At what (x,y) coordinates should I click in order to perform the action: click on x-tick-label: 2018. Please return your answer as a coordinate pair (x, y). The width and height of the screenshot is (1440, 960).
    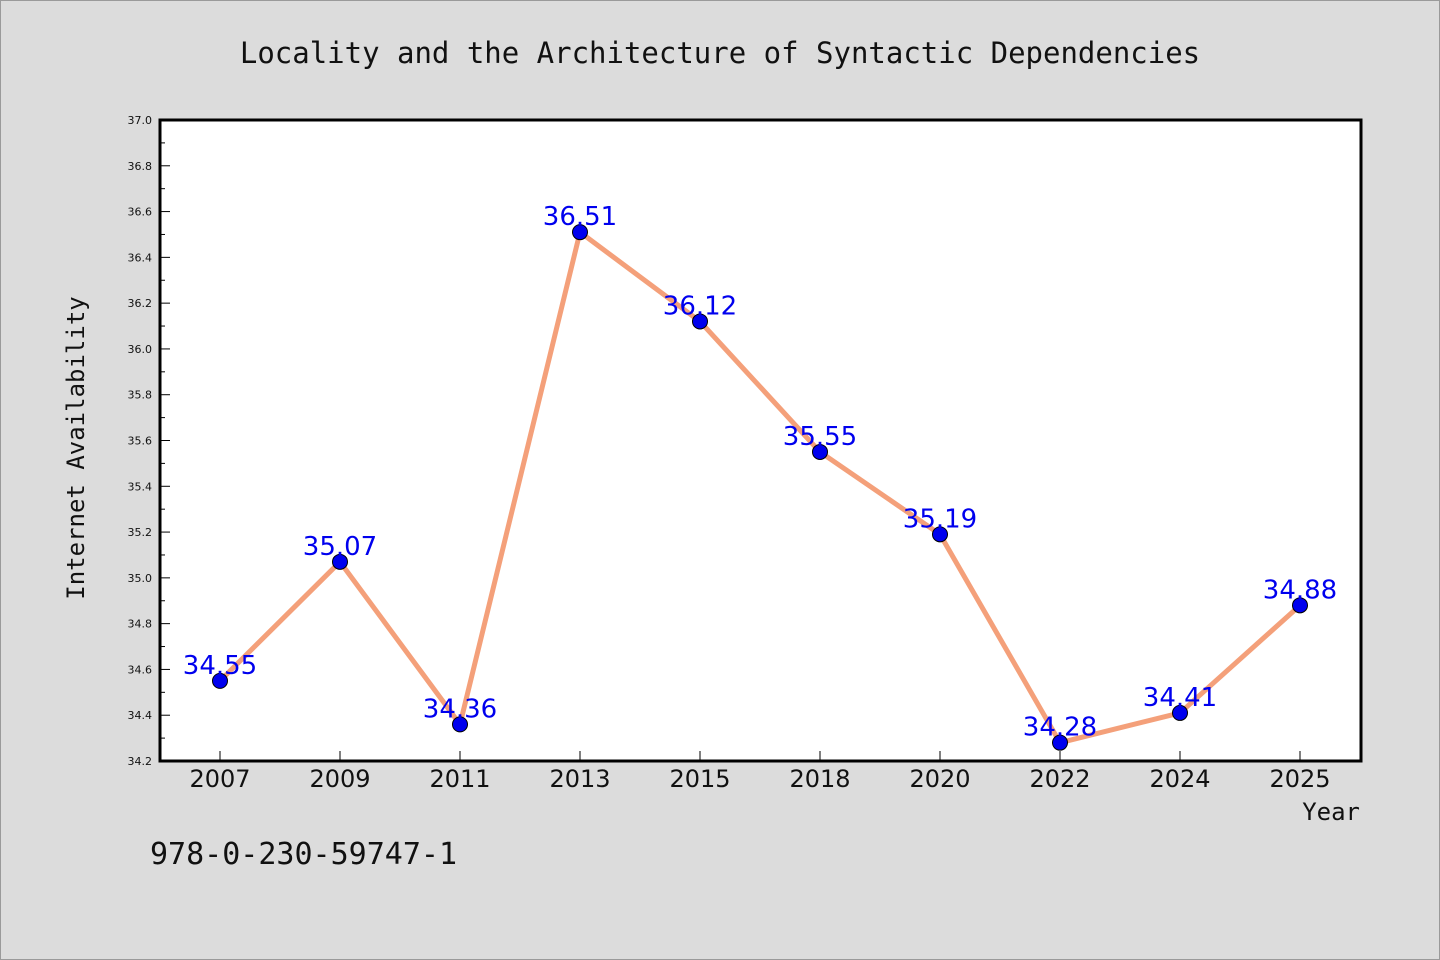
    Looking at the image, I should click on (819, 779).